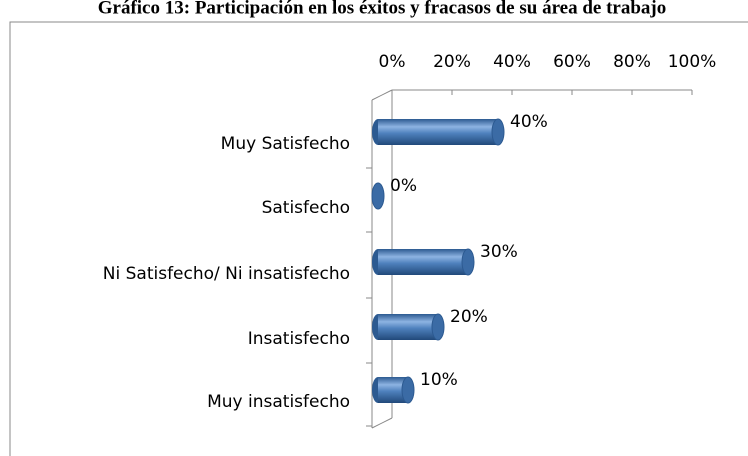 The height and width of the screenshot is (456, 748). What do you see at coordinates (439, 380) in the screenshot?
I see `value-label: 10%` at bounding box center [439, 380].